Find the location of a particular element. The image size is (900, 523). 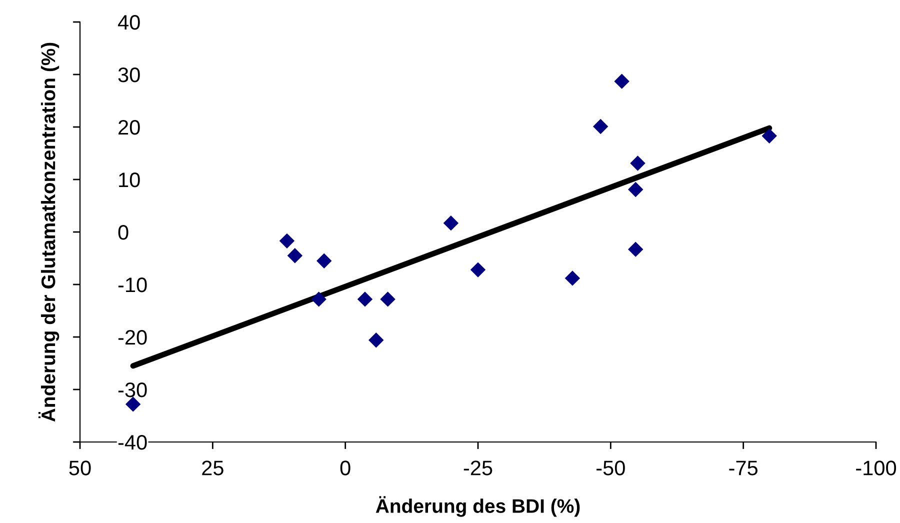

y-tick-label: -30 is located at coordinates (132, 390).